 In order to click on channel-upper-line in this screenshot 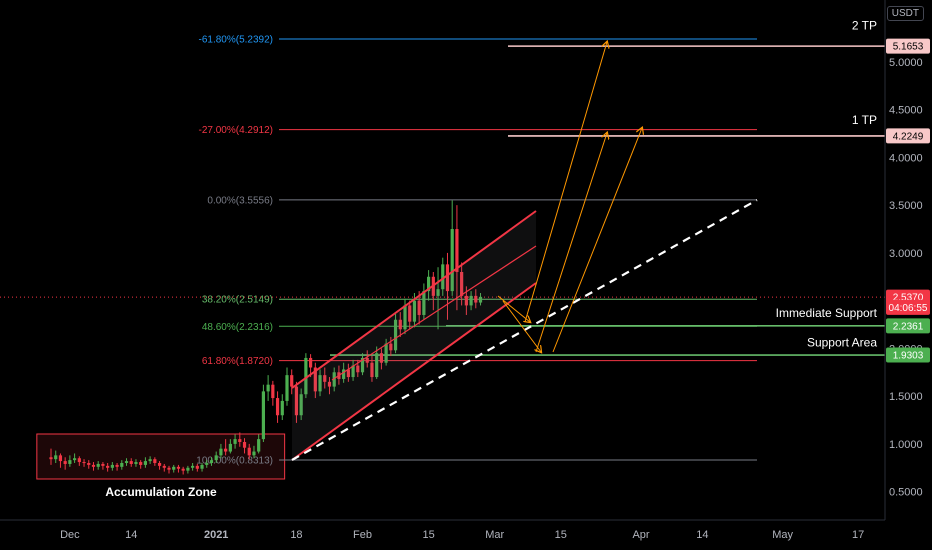, I will do `click(414, 299)`.